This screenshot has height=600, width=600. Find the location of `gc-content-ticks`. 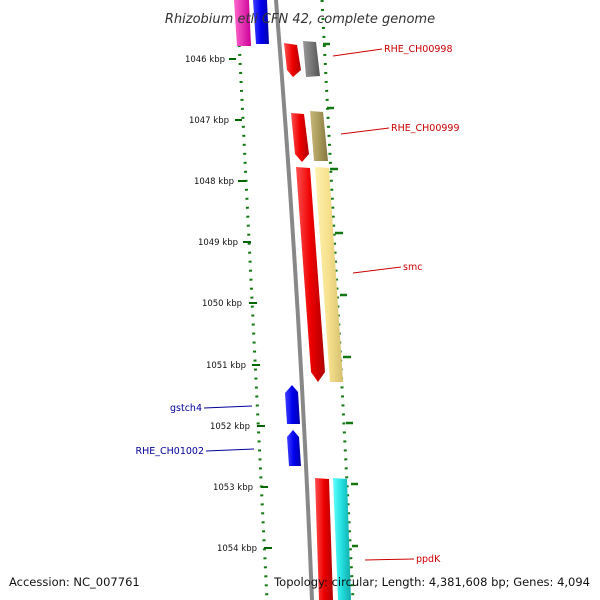

gc-content-ticks is located at coordinates (340, 295).